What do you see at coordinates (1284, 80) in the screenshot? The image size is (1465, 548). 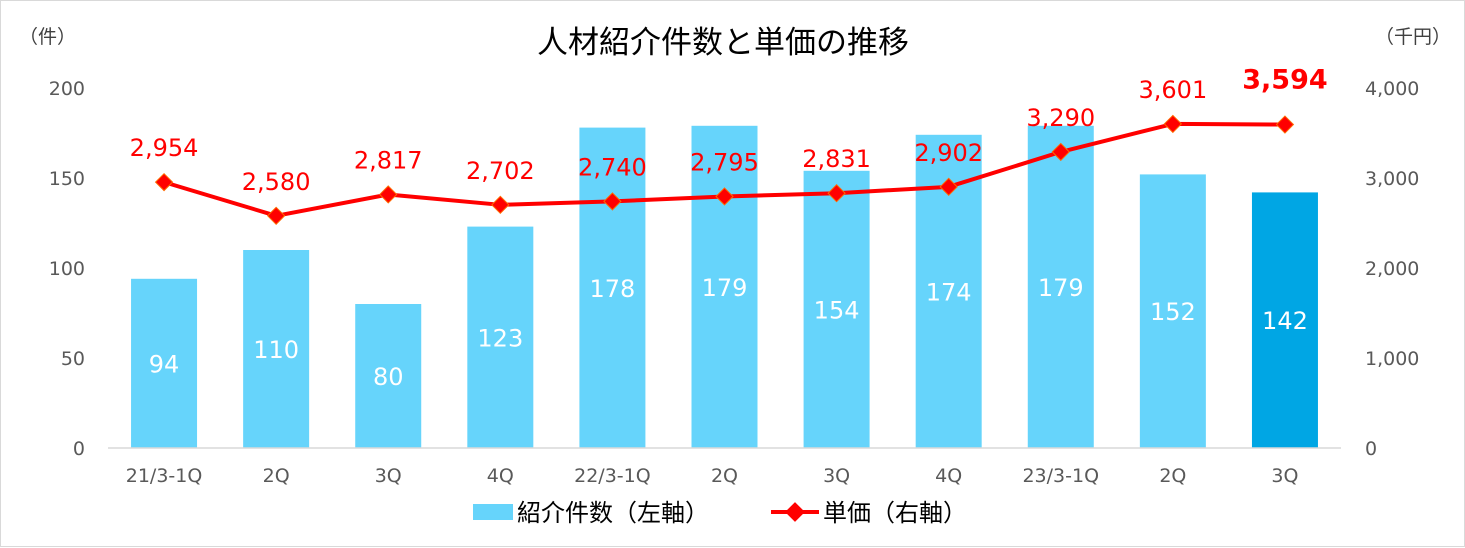 I see `line-value-label: 3,594` at bounding box center [1284, 80].